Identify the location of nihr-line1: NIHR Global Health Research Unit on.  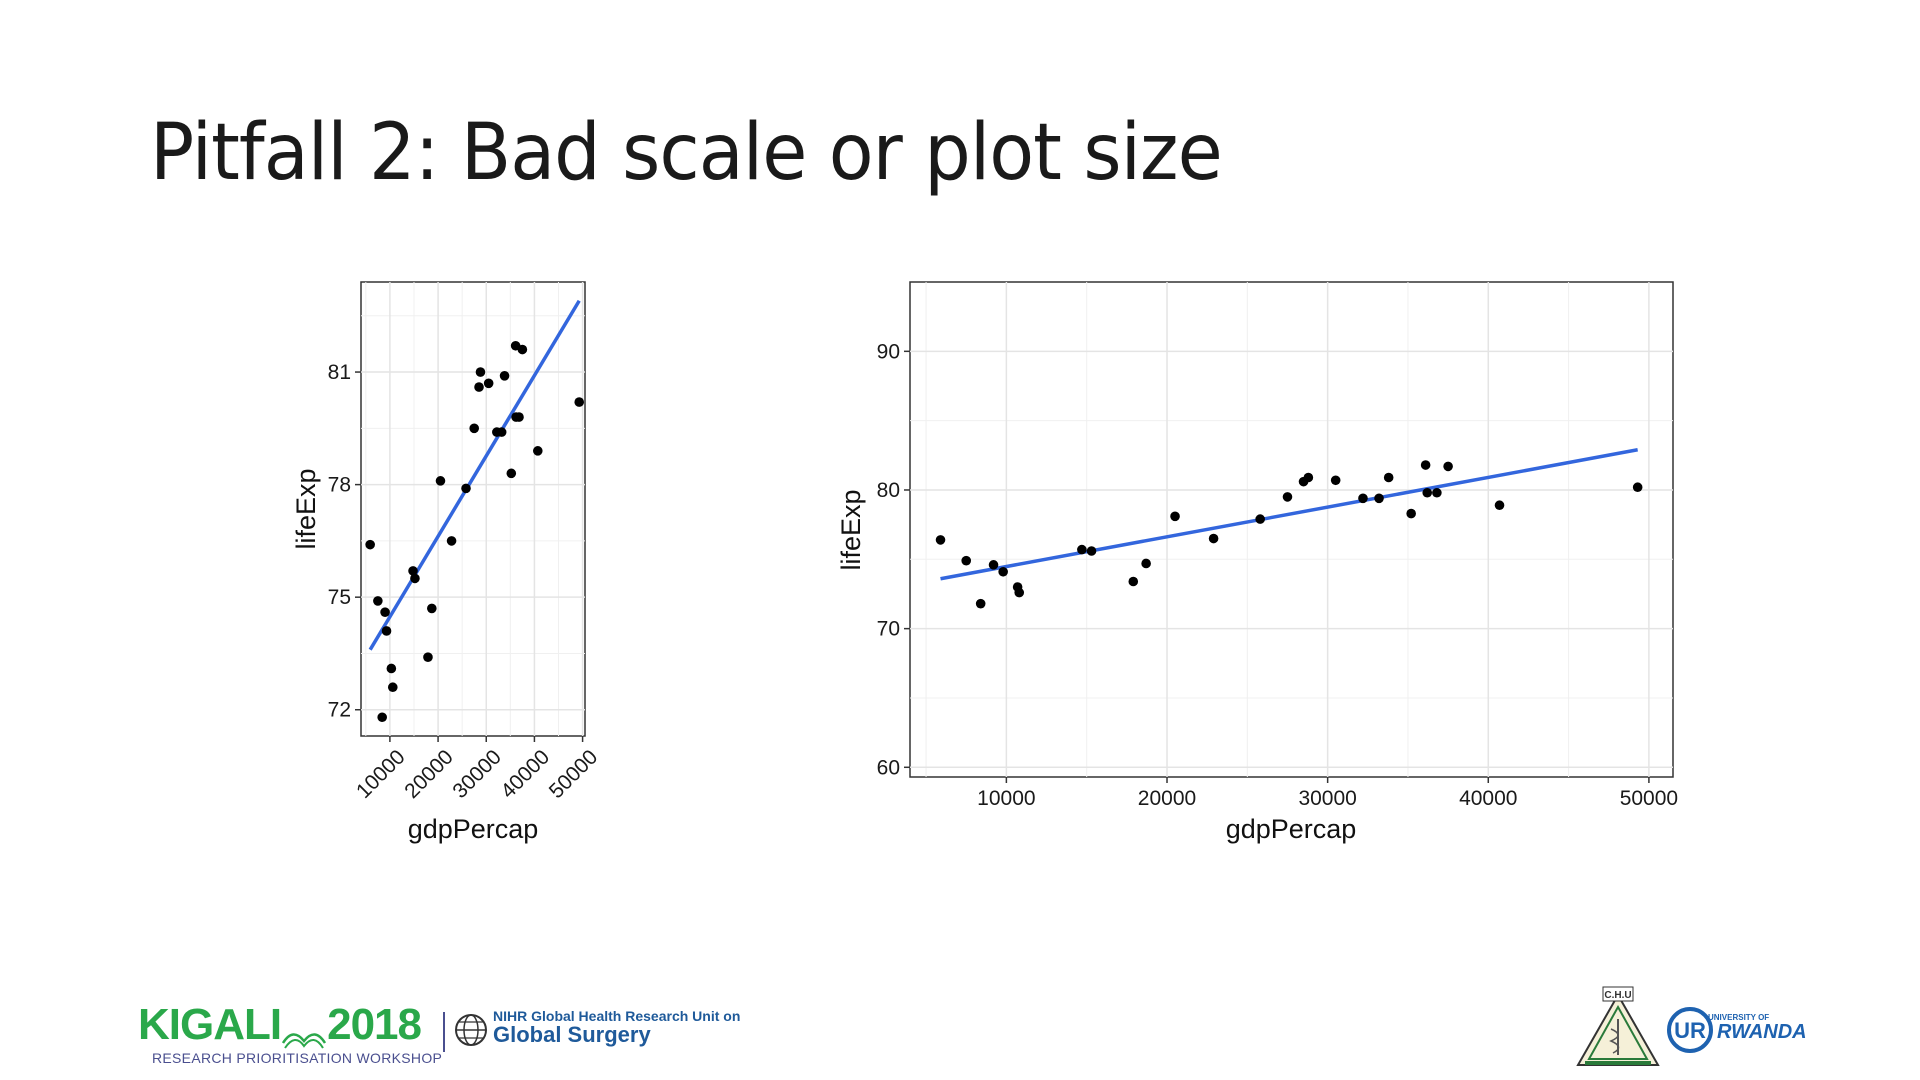
(617, 1016).